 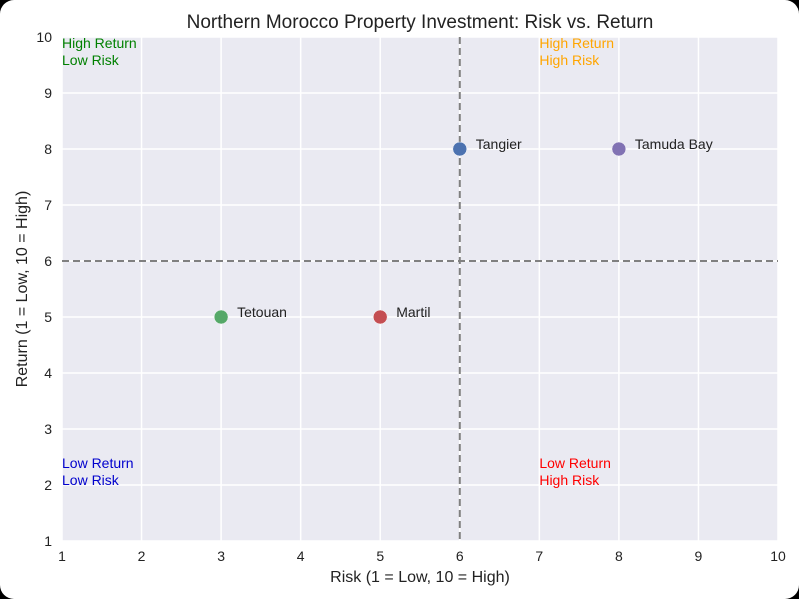 I want to click on quadrant-label: Low Return Low Risk, so click(x=98, y=471).